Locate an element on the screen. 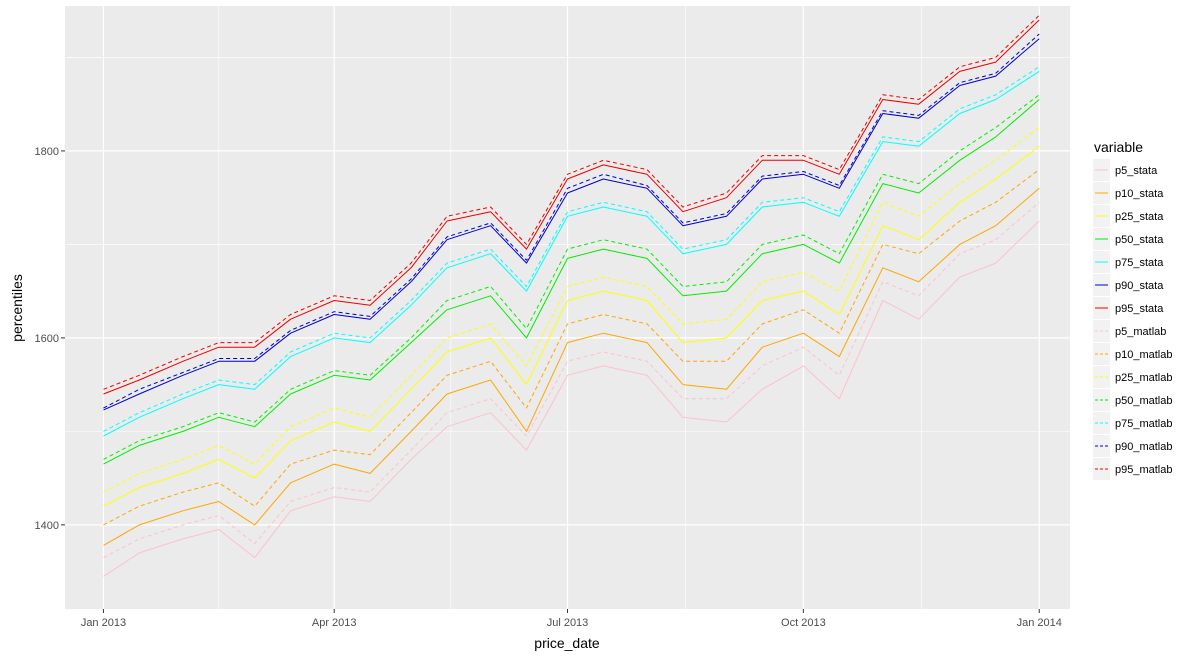 Image resolution: width=1200 pixels, height=658 pixels. legend-label: p90_stata is located at coordinates (1139, 286).